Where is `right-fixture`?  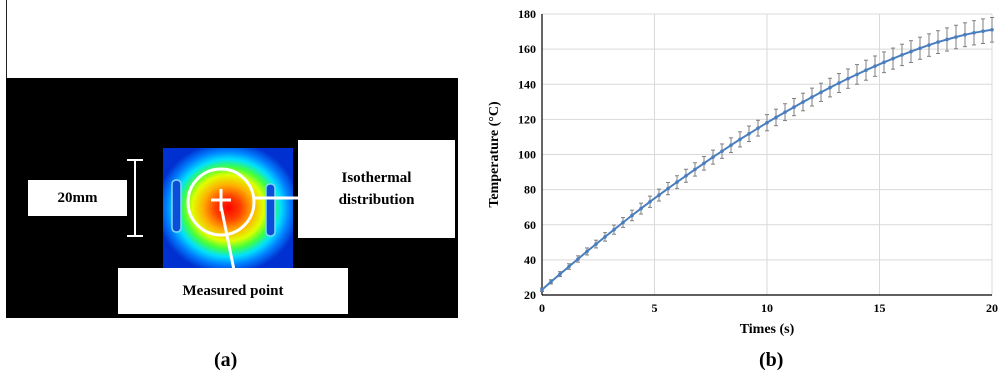
right-fixture is located at coordinates (270, 210).